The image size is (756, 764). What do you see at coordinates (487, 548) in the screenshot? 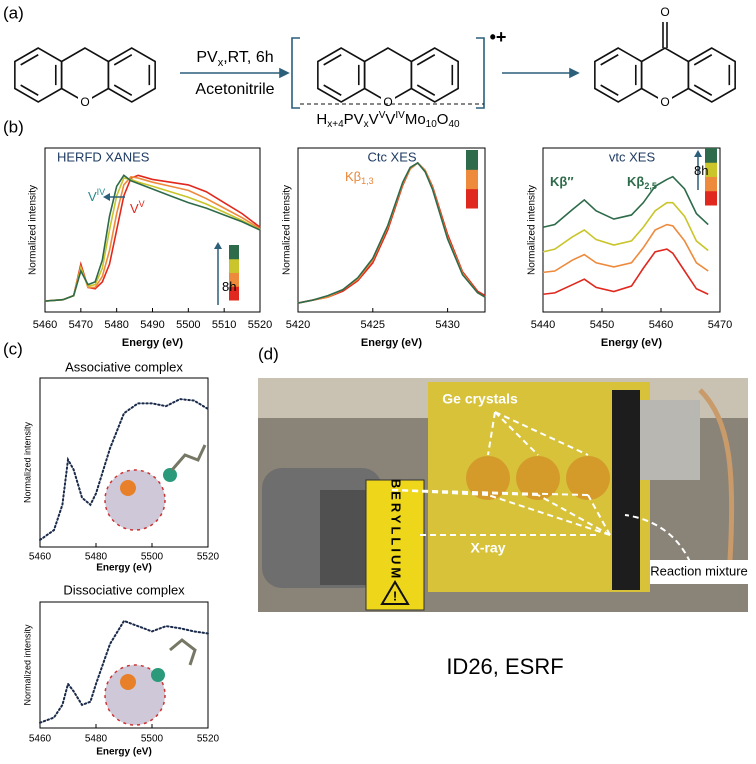
I see `photo-label: X-ray` at bounding box center [487, 548].